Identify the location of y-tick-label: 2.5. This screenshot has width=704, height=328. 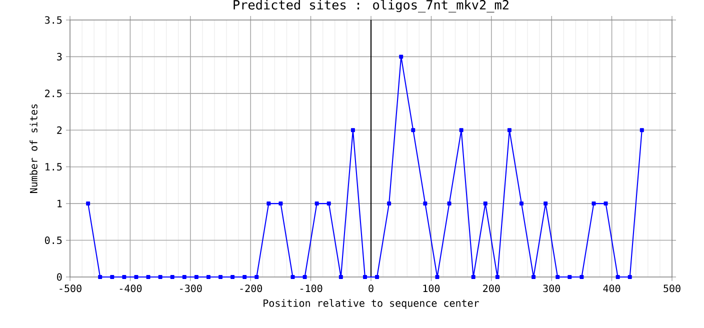
(53, 94).